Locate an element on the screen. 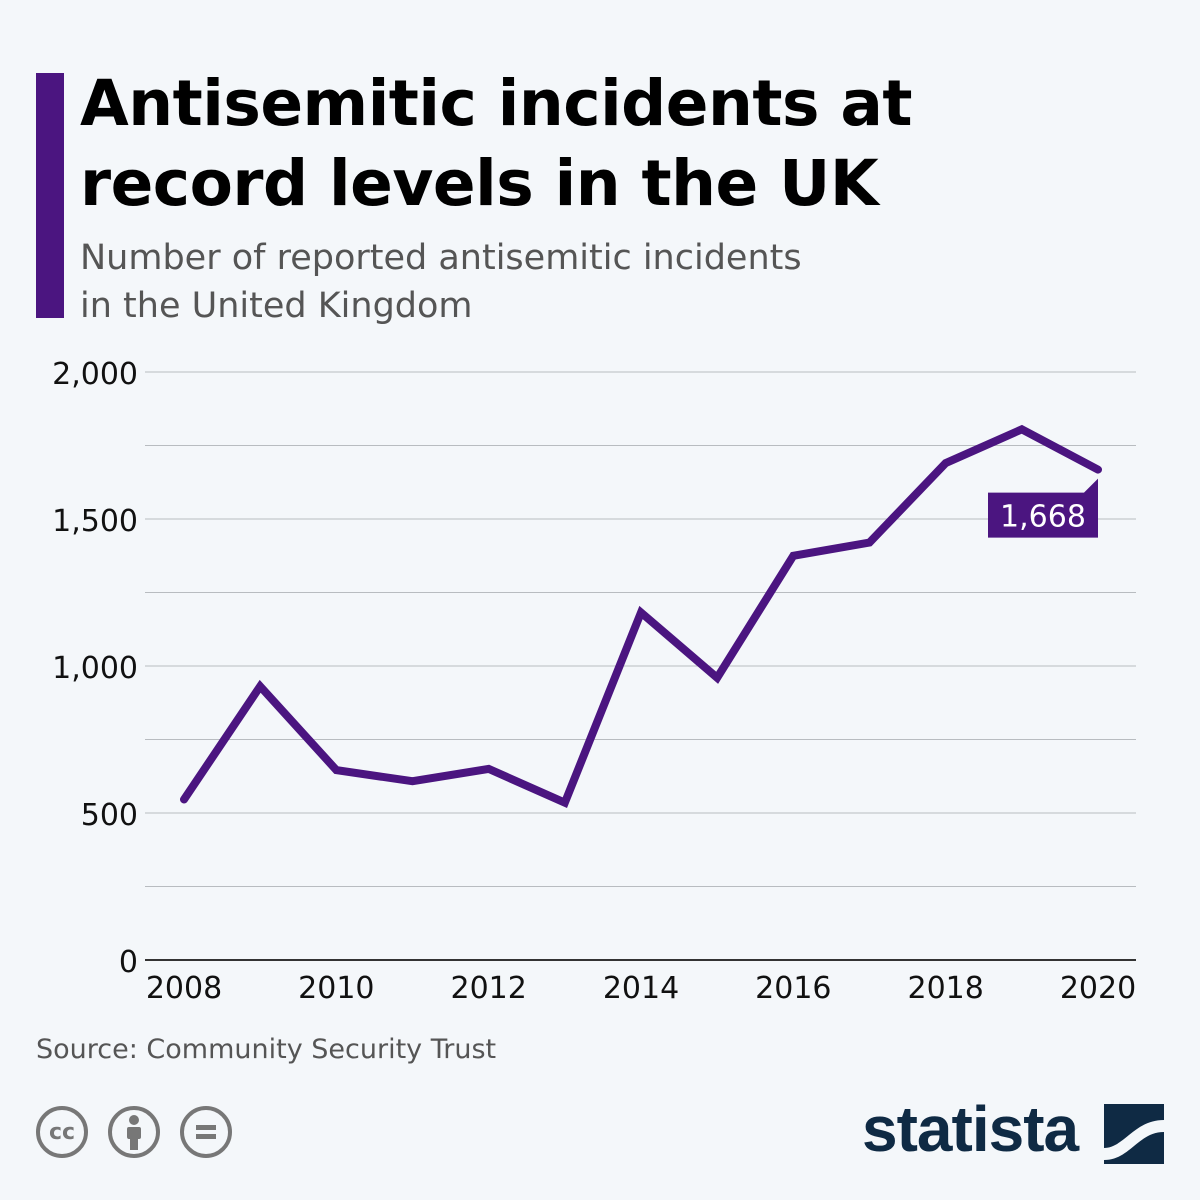 This screenshot has height=1200, width=1200. y-tick-label: 2,000 is located at coordinates (95, 374).